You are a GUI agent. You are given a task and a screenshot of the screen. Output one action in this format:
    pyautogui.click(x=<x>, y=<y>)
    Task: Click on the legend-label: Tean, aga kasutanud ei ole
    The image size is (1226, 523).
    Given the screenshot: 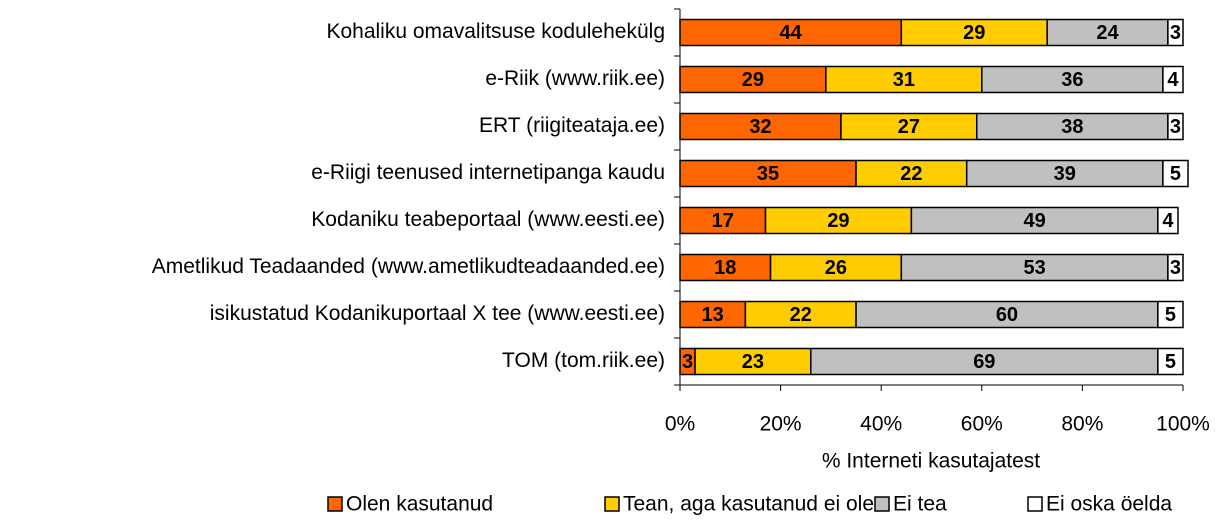 What is the action you would take?
    pyautogui.click(x=748, y=504)
    